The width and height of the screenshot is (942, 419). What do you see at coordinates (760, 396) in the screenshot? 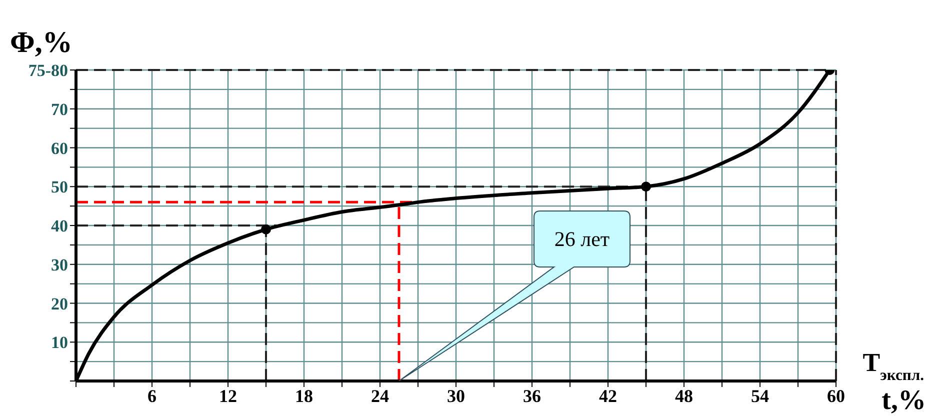
I see `x-tick-label: 54` at bounding box center [760, 396].